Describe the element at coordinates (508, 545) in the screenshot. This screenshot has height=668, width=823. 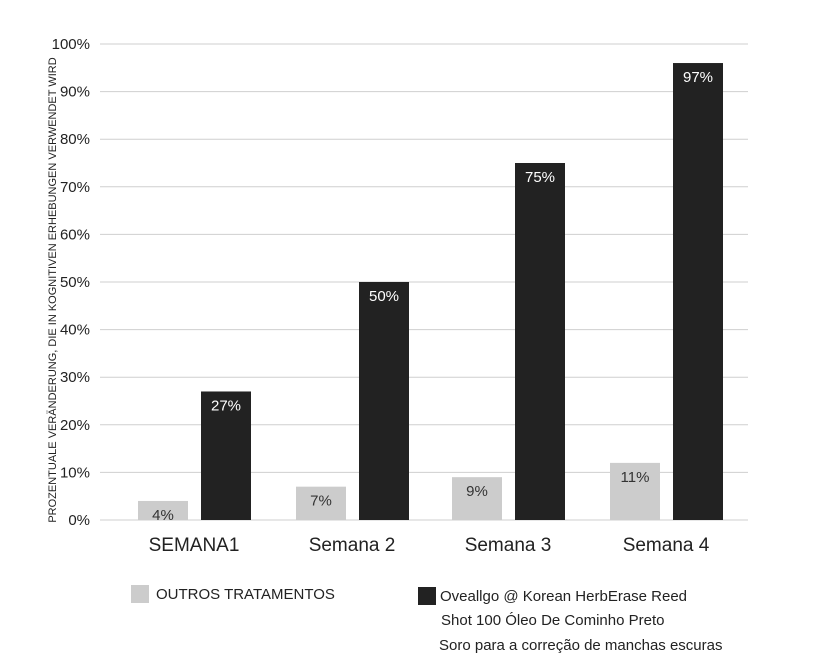
I see `x-category-label: Semana 3` at that location.